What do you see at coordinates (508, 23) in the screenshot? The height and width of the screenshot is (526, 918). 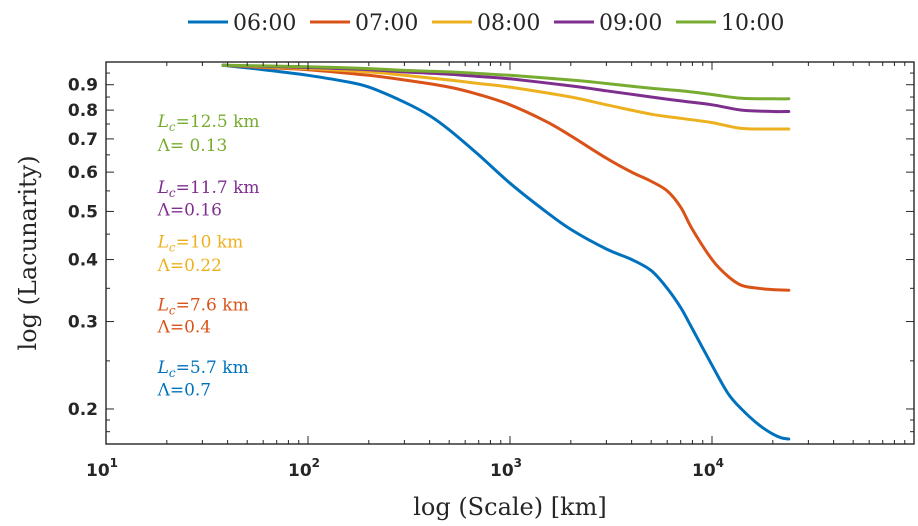 I see `legend-label-2: 08:00` at bounding box center [508, 23].